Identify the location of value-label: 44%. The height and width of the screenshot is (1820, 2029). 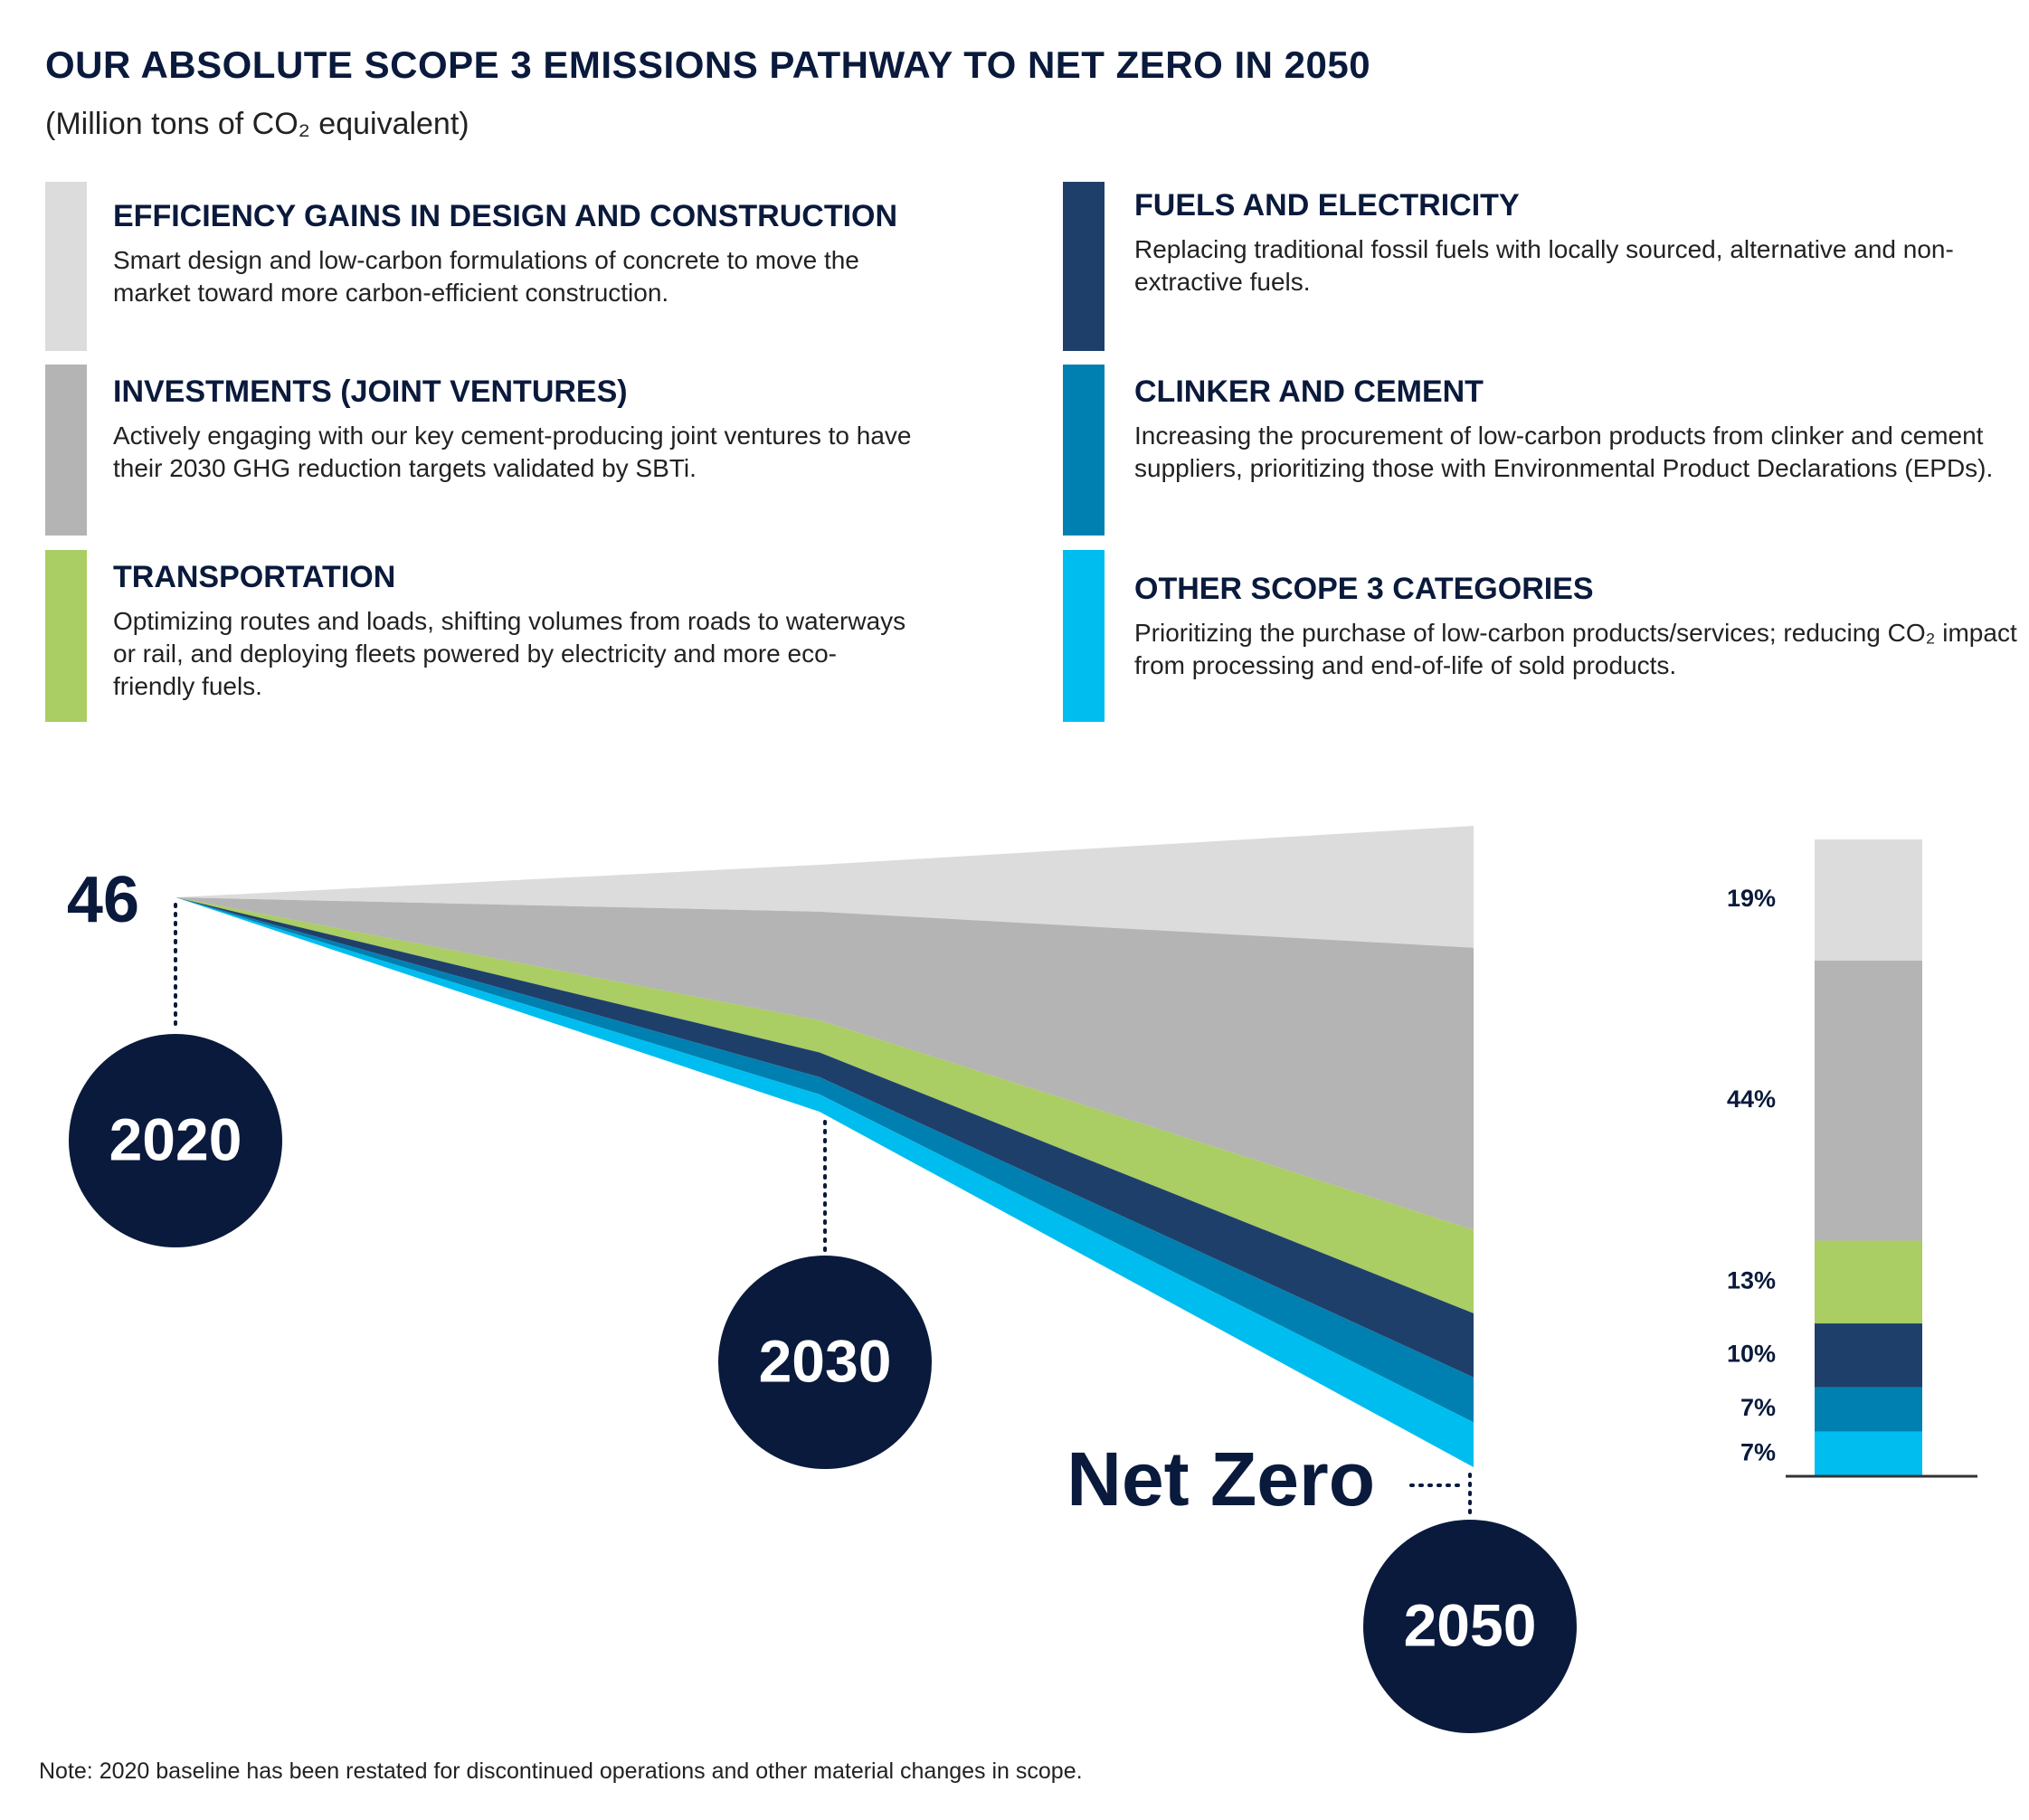
(1751, 1099).